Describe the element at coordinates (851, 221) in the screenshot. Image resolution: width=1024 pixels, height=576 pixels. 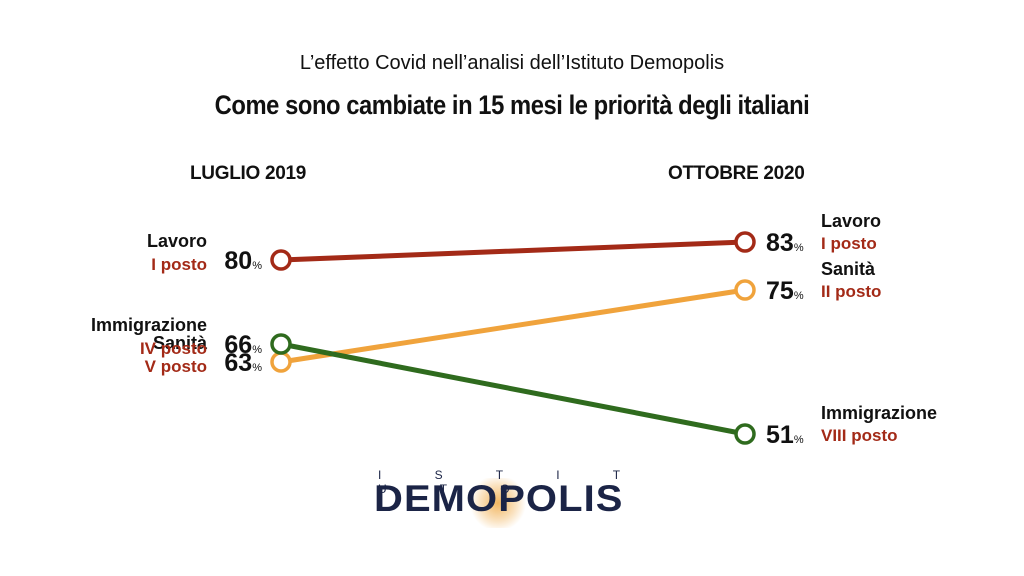
I see `category-label-lavoro-right: Lavoro` at that location.